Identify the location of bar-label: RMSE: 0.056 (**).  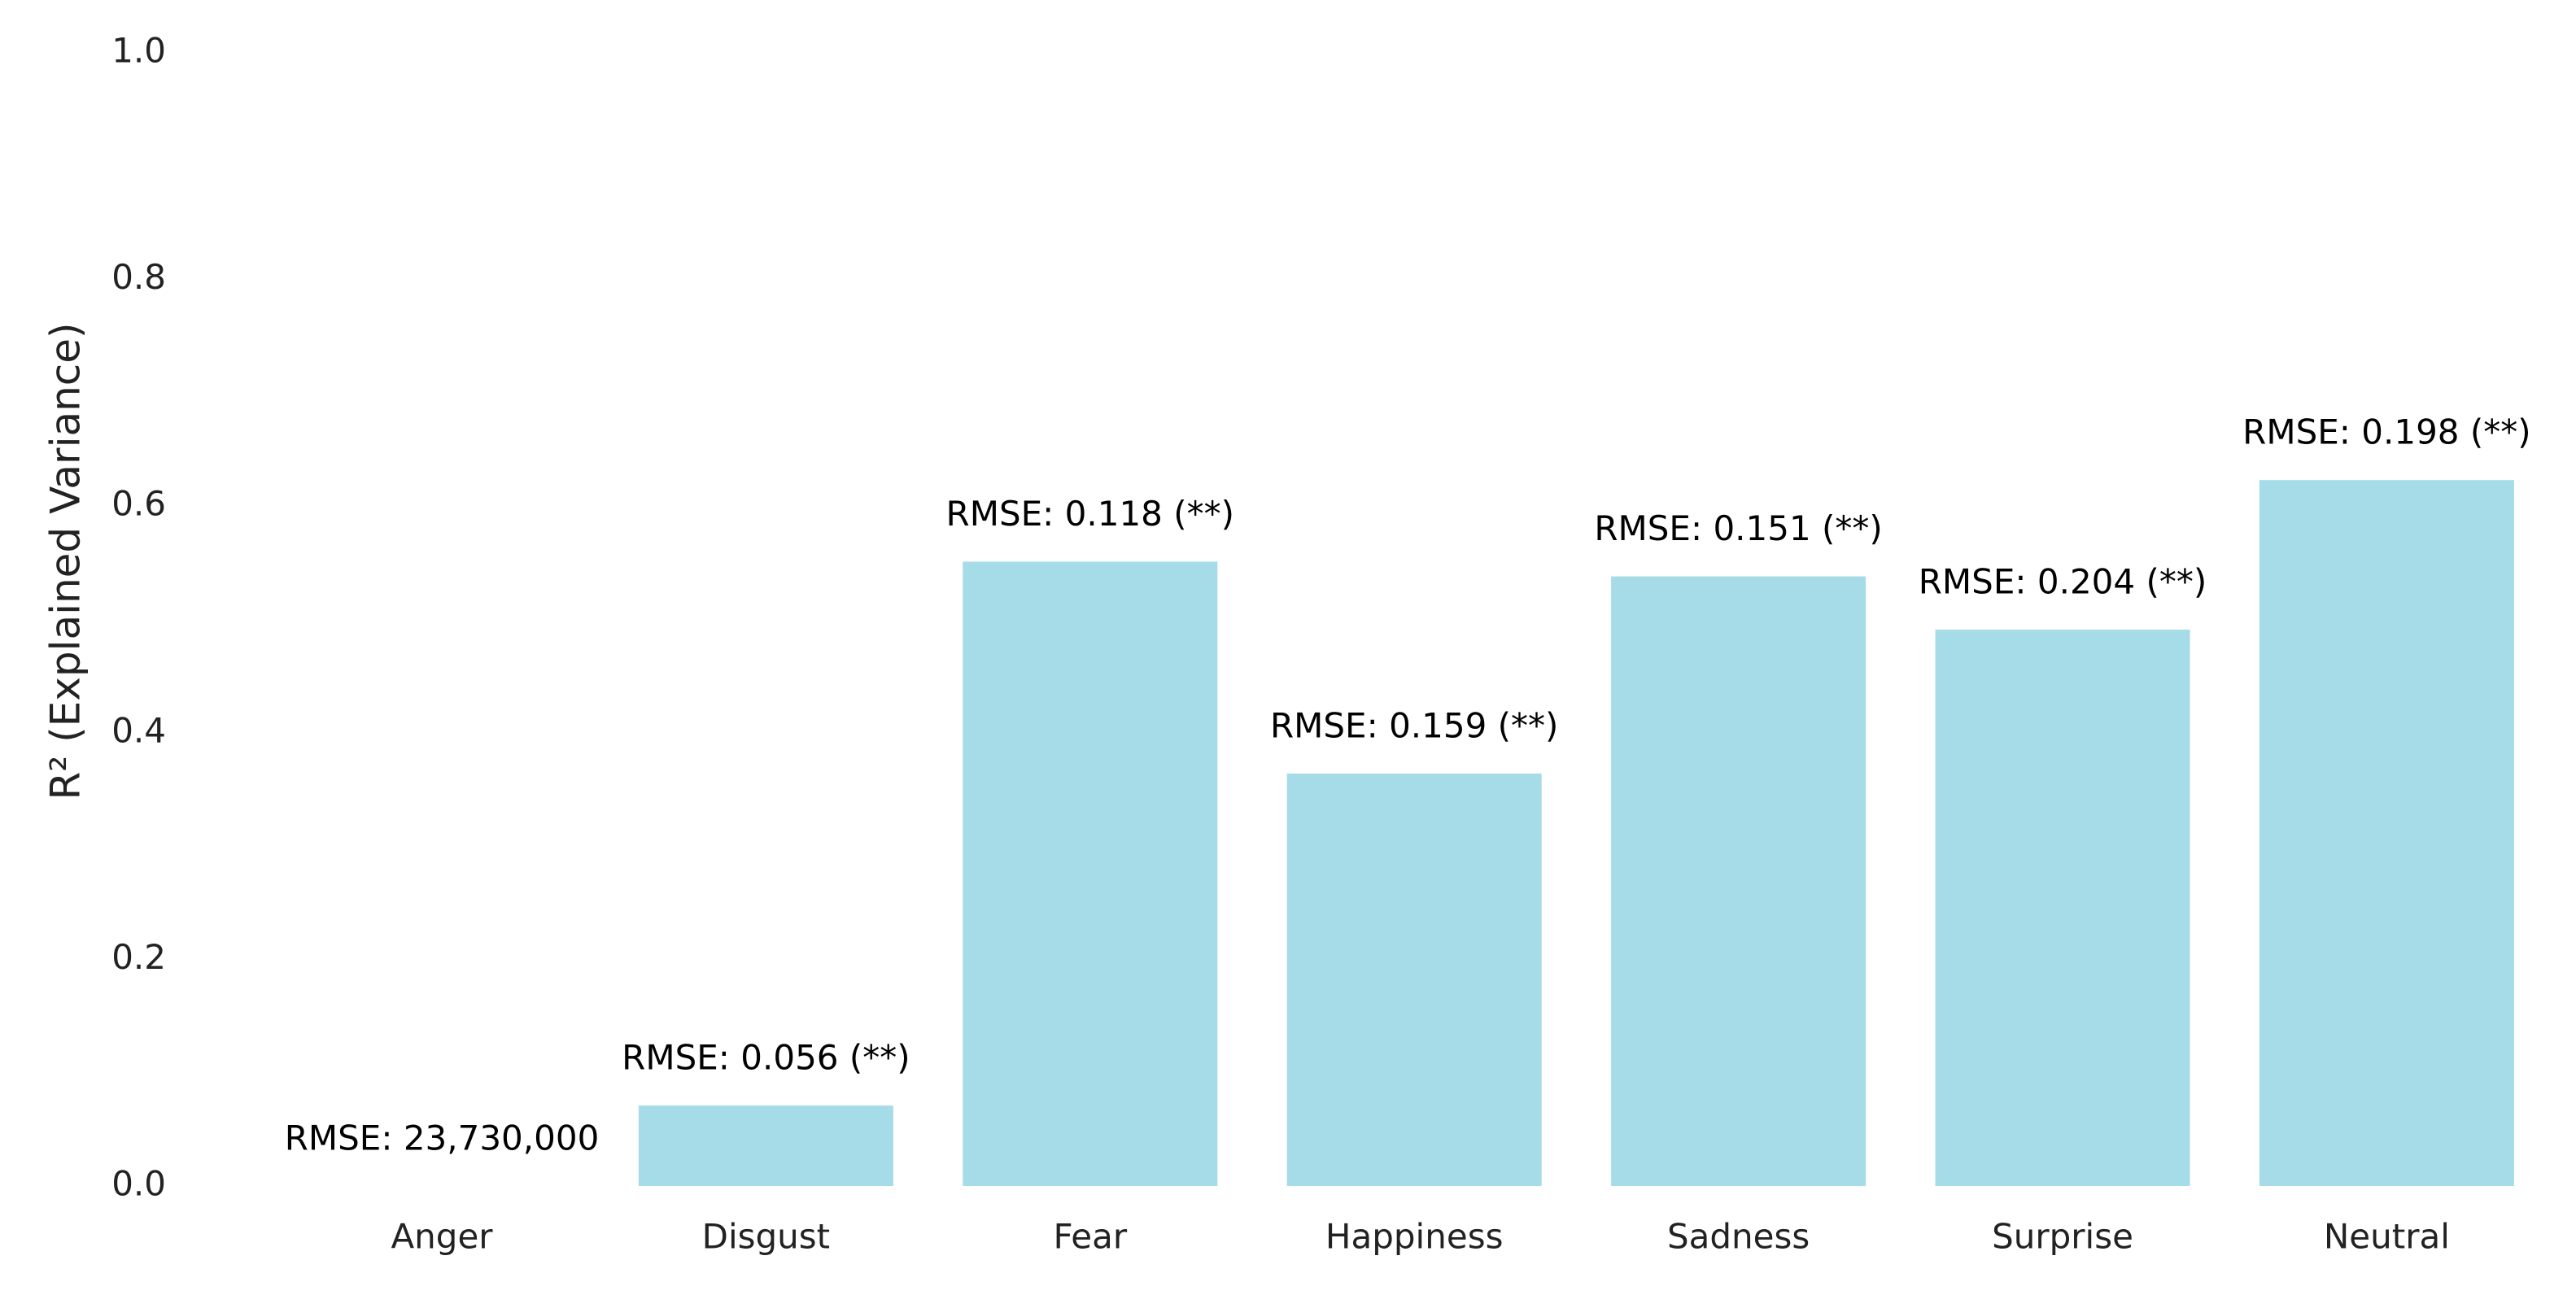
(766, 1058).